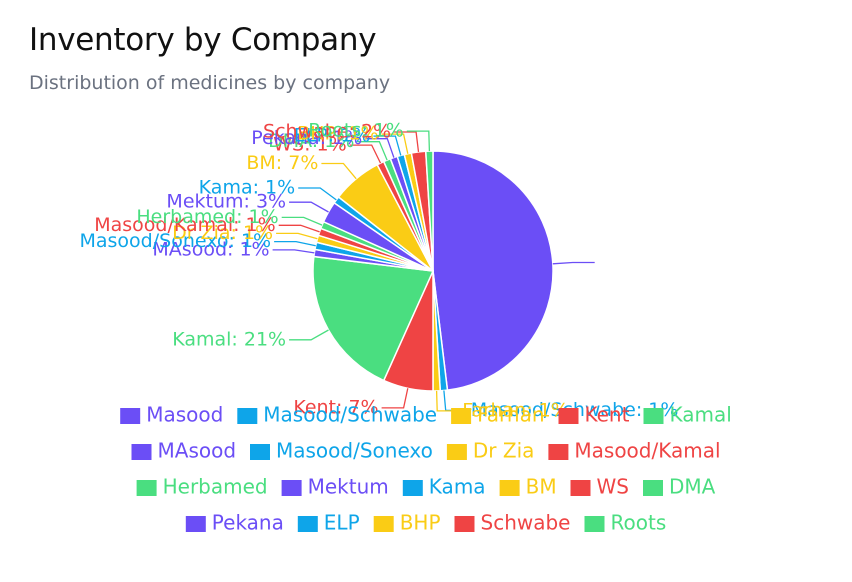  What do you see at coordinates (526, 523) in the screenshot?
I see `legend-label-schwabe: Schwabe` at bounding box center [526, 523].